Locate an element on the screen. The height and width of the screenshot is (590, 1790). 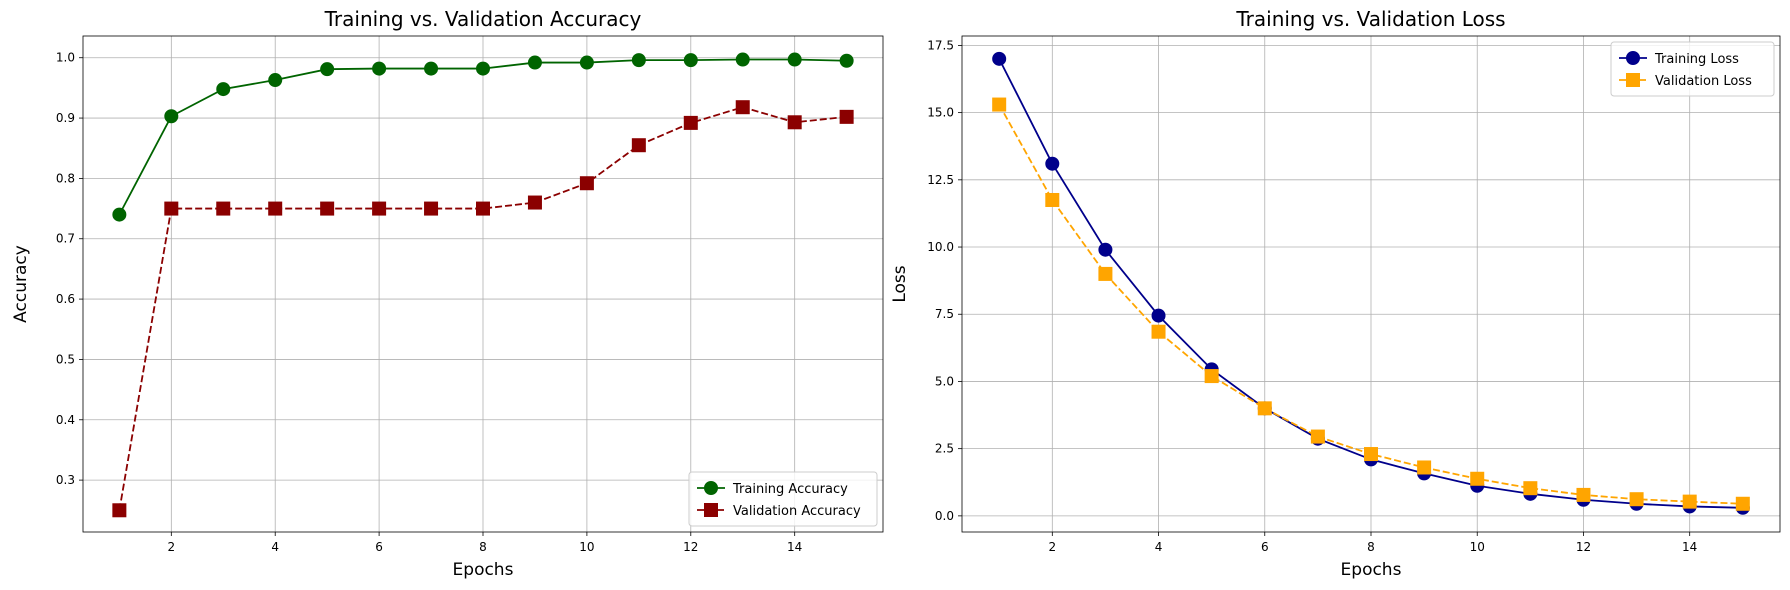
y-tick-label: 17.5 is located at coordinates (940, 45).